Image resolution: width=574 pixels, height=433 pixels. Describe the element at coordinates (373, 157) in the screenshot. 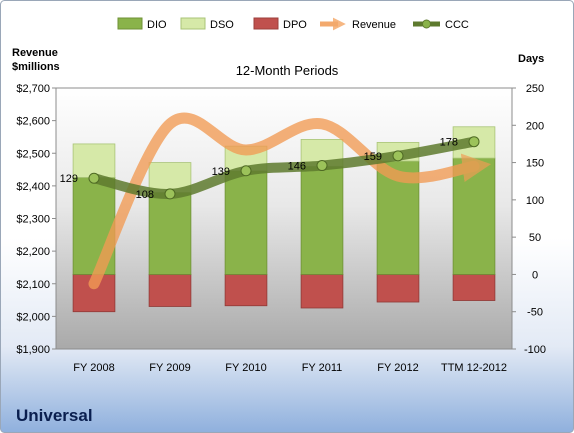

I see `data-label-ccc: 159` at that location.